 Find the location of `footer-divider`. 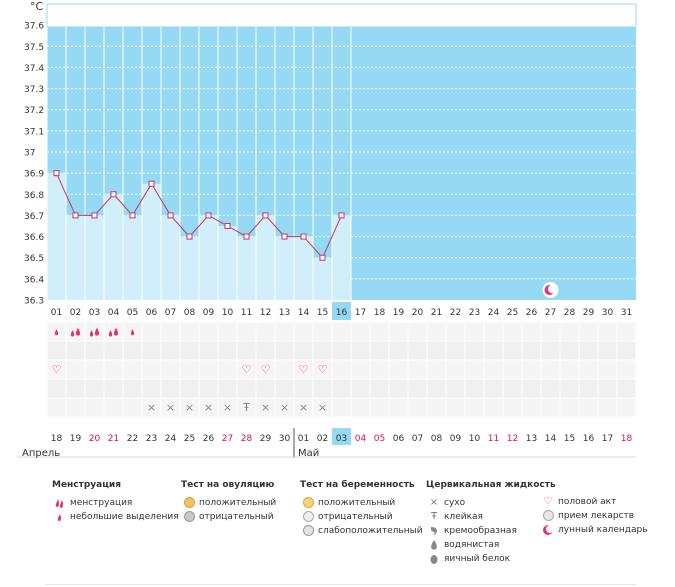

footer-divider is located at coordinates (341, 584).